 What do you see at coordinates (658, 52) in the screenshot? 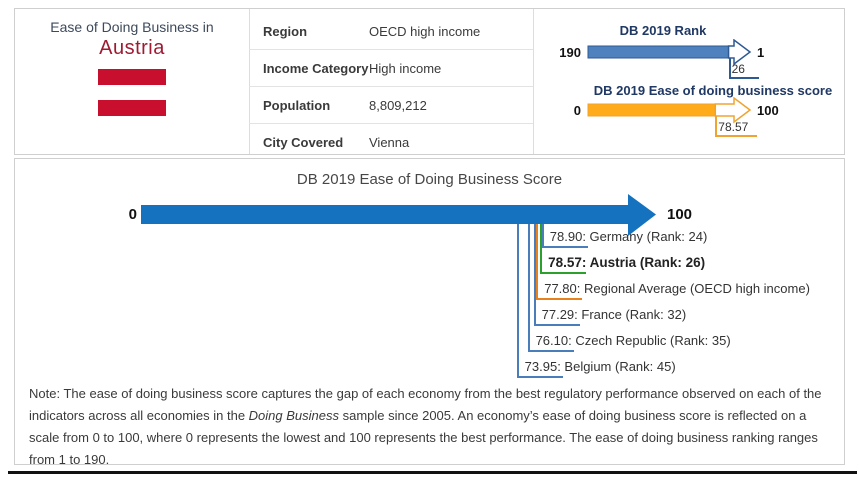
I see `rank-bar-fill` at bounding box center [658, 52].